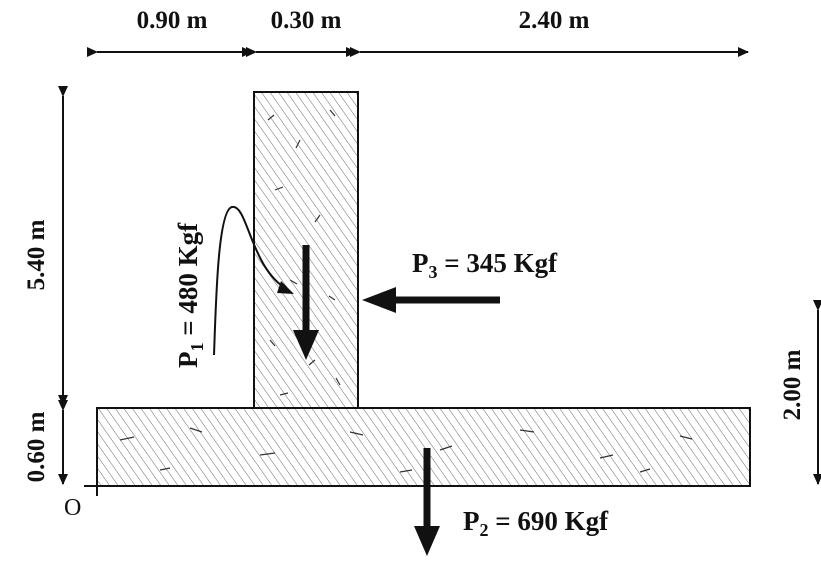  What do you see at coordinates (485, 265) in the screenshot?
I see `force-p3-label: P3 = 345 Kgf` at bounding box center [485, 265].